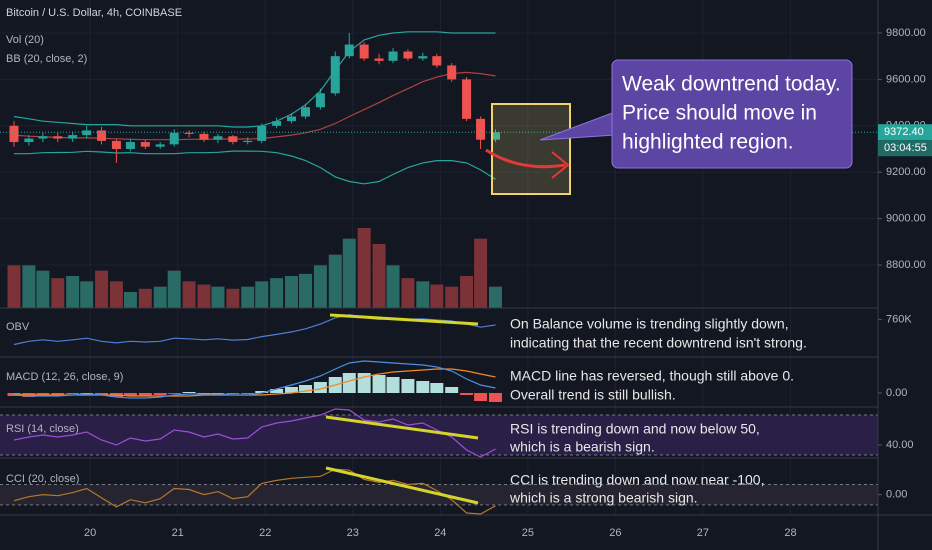 The width and height of the screenshot is (932, 550). Describe the element at coordinates (525, 158) in the screenshot. I see `arrow` at that location.